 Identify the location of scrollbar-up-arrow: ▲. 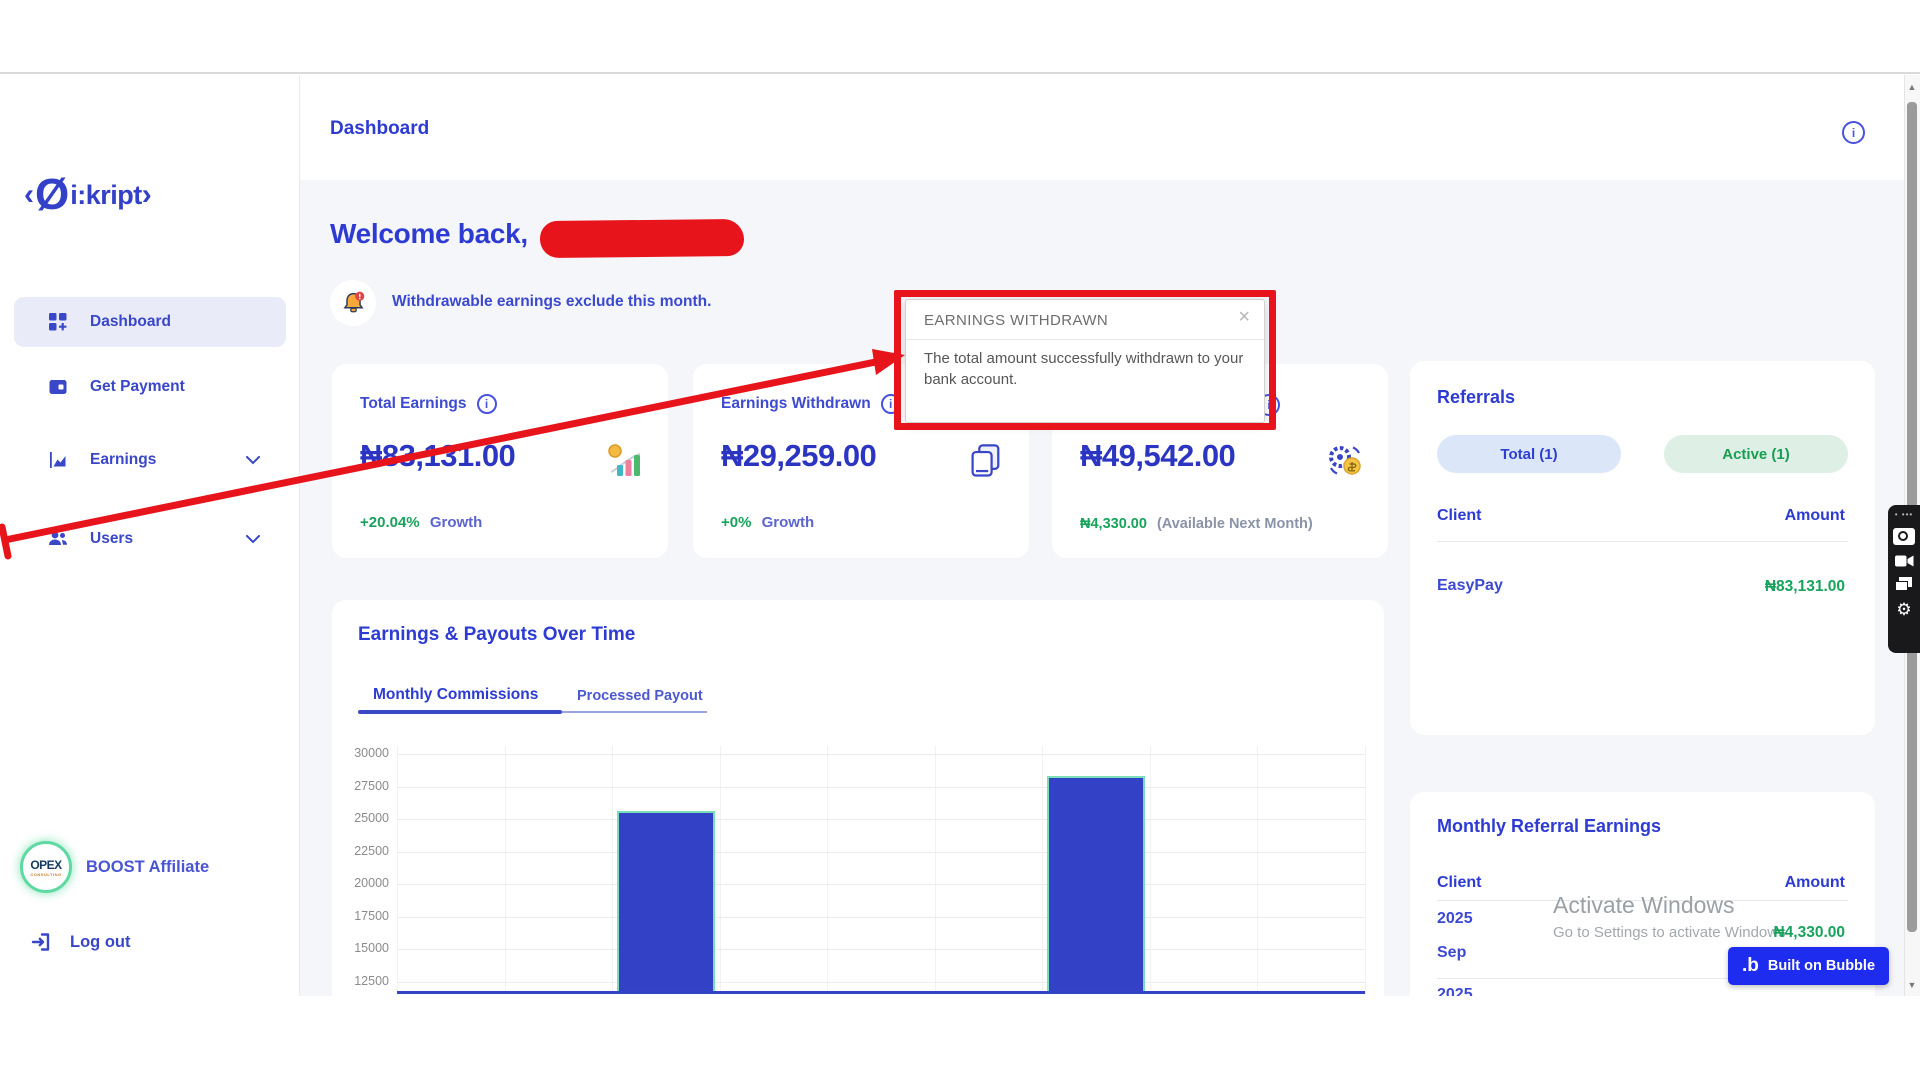
(1912, 87).